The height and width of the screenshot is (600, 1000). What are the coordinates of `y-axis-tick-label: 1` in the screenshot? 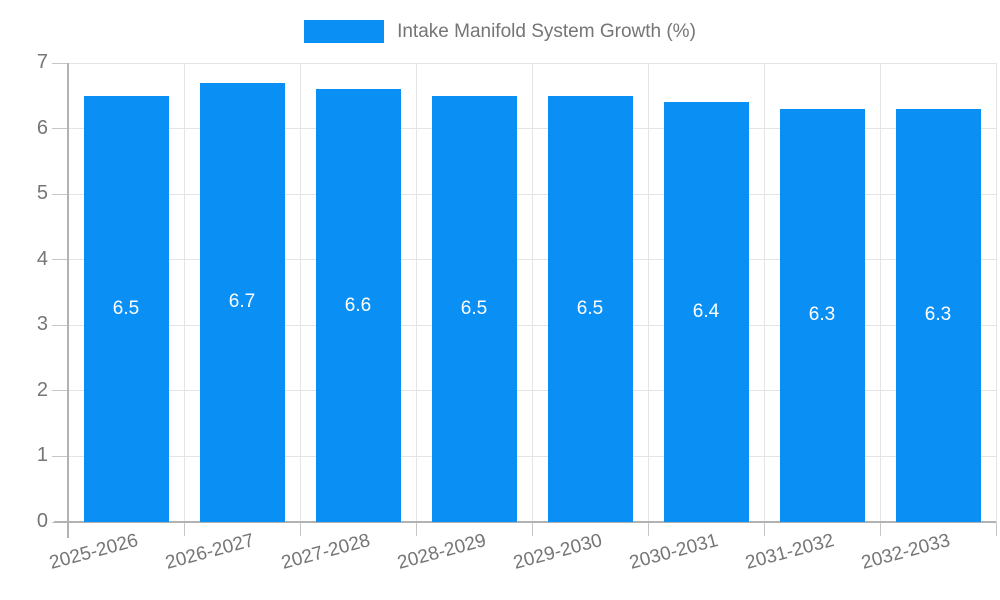 It's located at (42, 455).